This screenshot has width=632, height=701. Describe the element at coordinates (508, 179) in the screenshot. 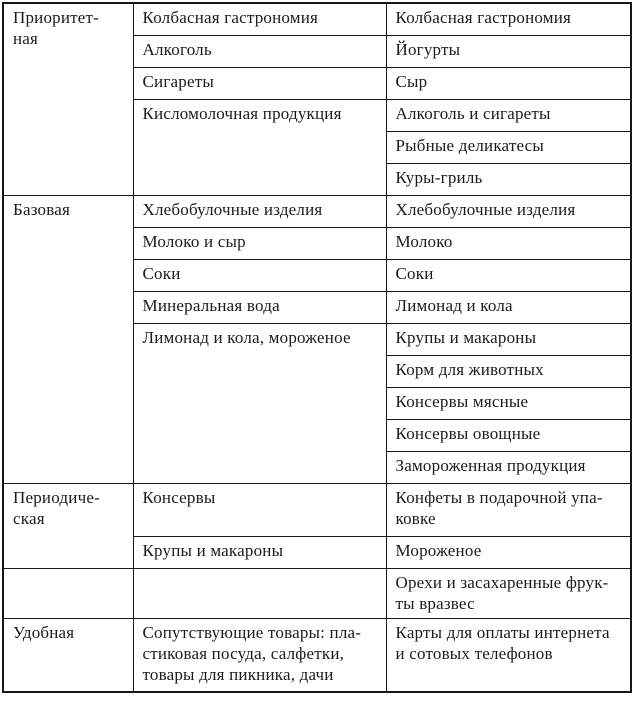

I see `product-cell: Куры-гриль` at that location.